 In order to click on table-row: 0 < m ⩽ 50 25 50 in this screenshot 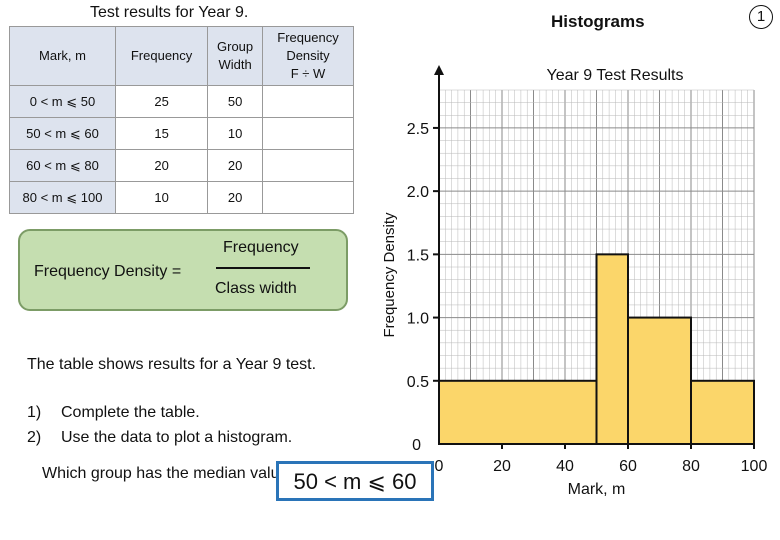, I will do `click(181, 101)`.